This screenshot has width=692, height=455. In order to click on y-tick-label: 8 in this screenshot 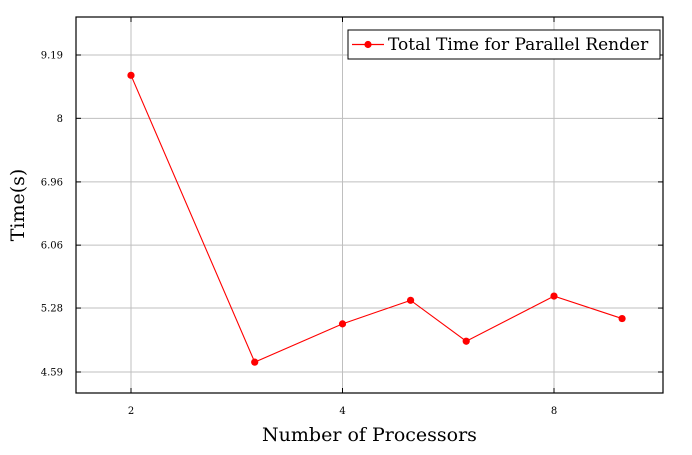, I will do `click(60, 119)`.